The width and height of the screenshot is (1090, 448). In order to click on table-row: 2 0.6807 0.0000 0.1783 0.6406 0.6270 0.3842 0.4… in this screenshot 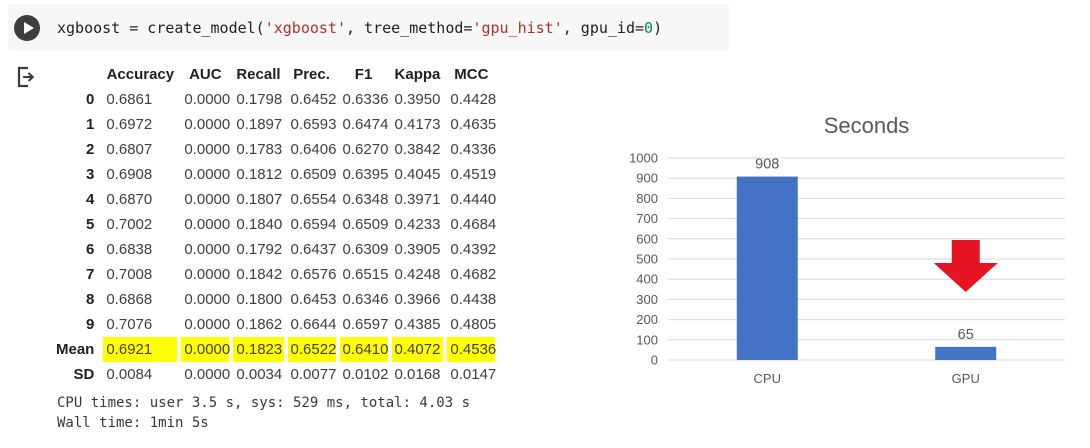, I will do `click(276, 149)`.